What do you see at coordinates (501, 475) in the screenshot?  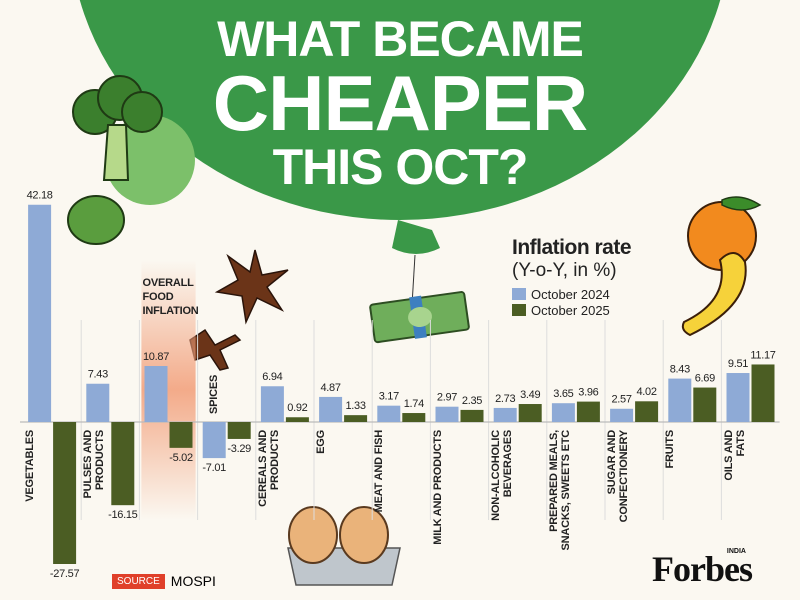 I see `category-label: NON-ALCOHOLIC BEVERAGES` at bounding box center [501, 475].